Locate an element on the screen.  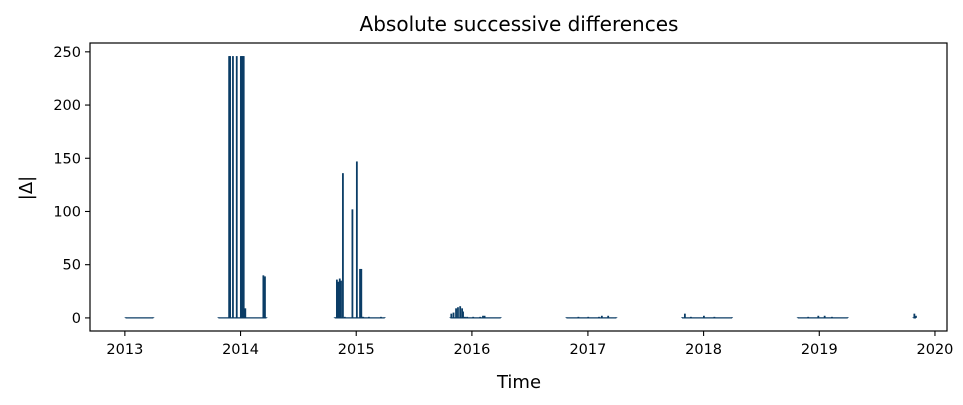
x-tick-label: 2018 is located at coordinates (703, 350).